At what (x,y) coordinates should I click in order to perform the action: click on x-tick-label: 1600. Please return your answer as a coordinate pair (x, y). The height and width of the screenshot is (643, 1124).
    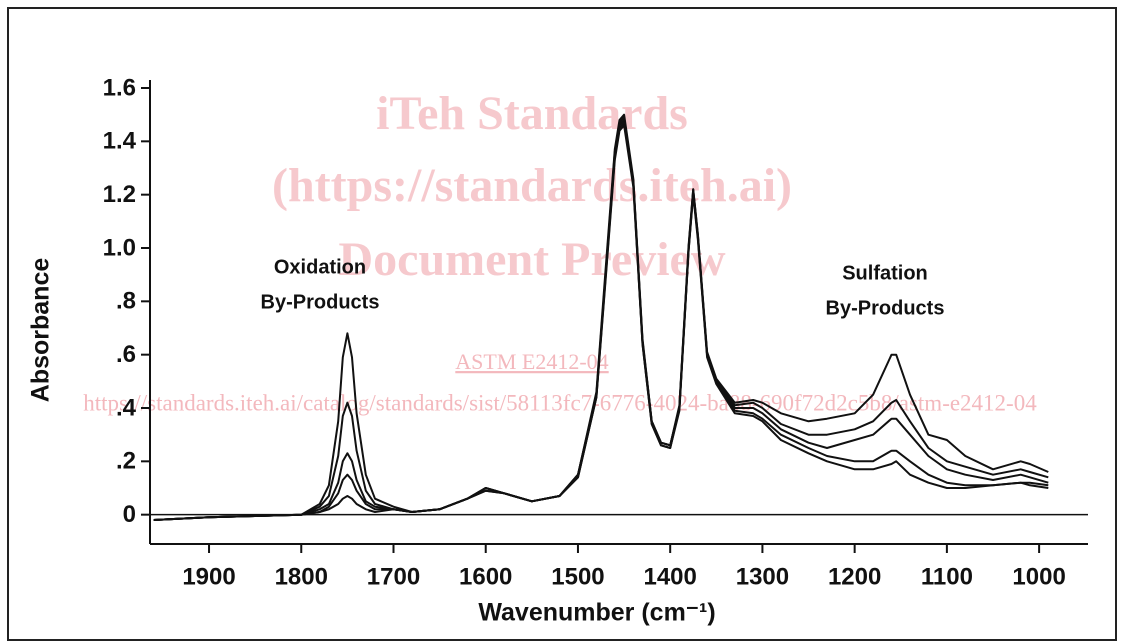
    Looking at the image, I should click on (485, 576).